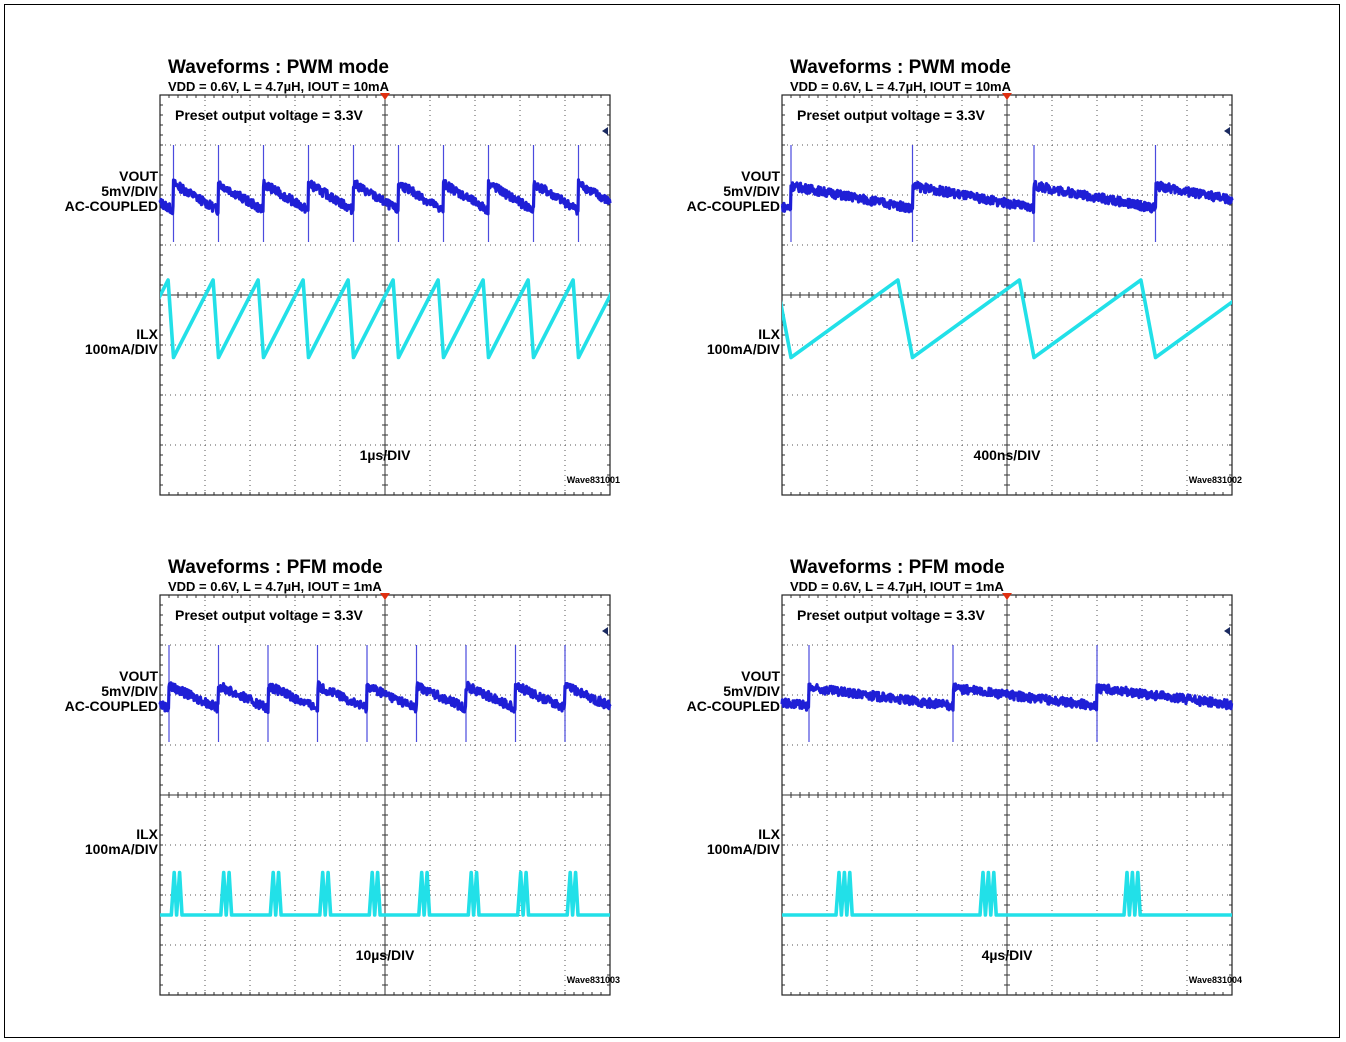 The width and height of the screenshot is (1346, 1042). I want to click on wave-id: Wave831002, so click(1215, 480).